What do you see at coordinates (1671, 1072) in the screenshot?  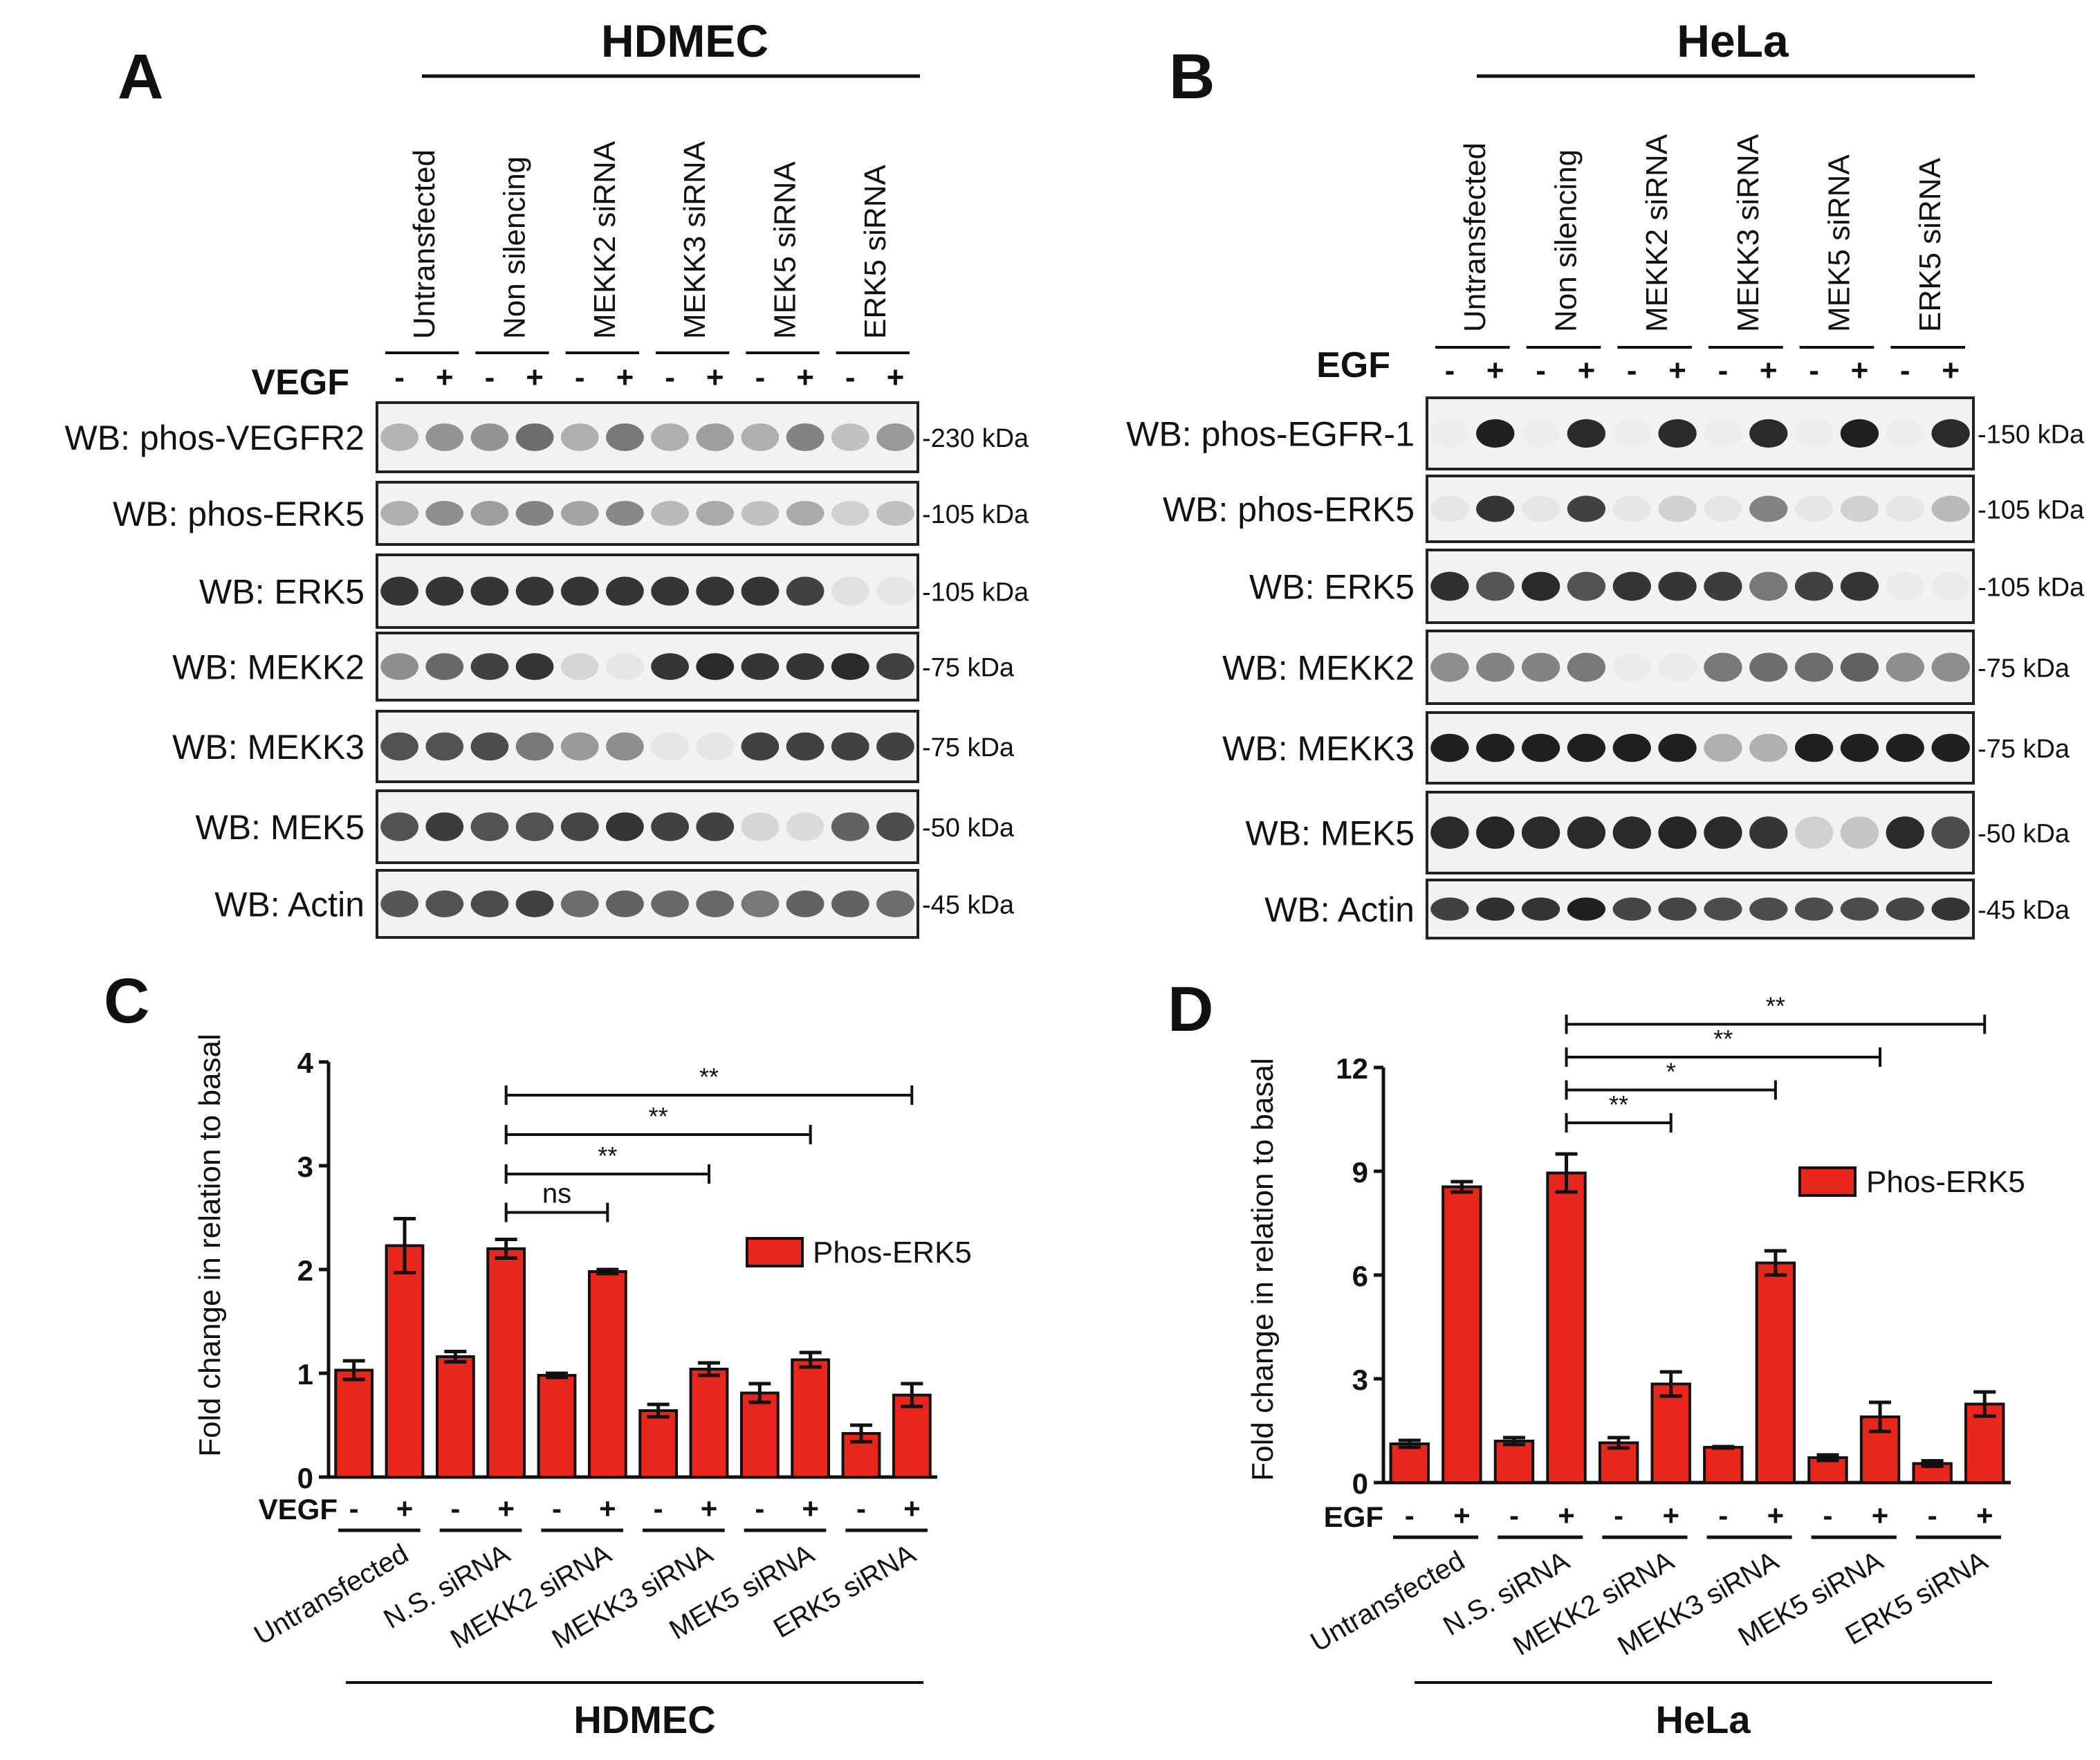 I see `significance-label: *` at bounding box center [1671, 1072].